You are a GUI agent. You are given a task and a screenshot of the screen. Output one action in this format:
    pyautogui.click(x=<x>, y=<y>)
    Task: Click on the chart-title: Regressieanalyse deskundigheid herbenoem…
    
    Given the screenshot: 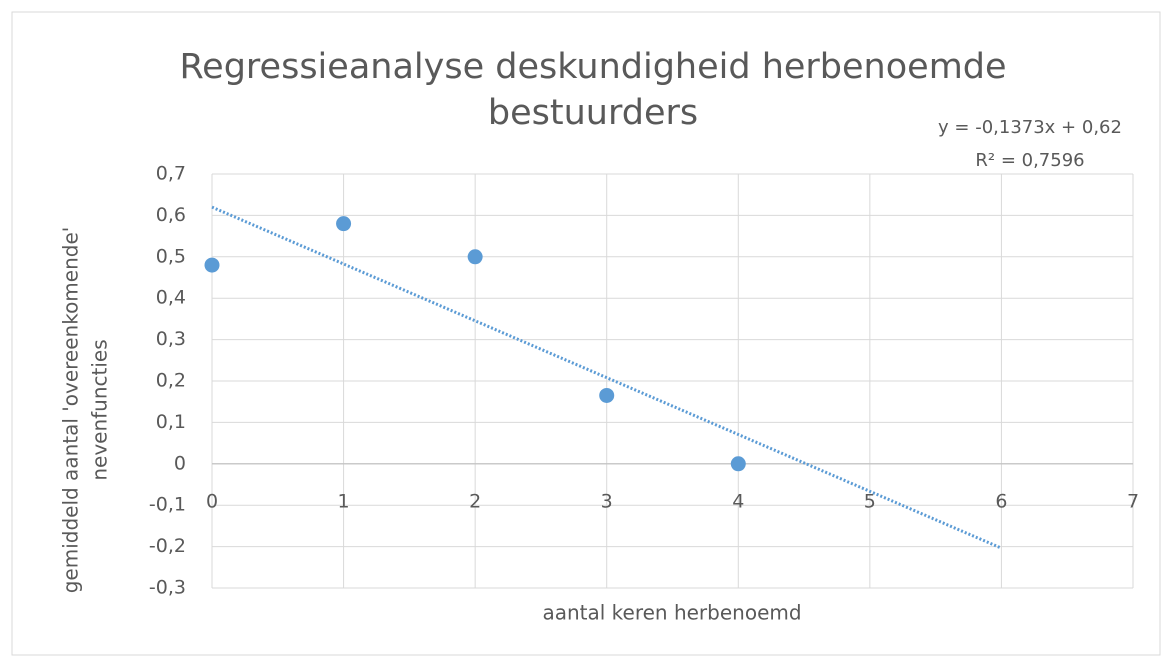 What is the action you would take?
    pyautogui.click(x=592, y=67)
    